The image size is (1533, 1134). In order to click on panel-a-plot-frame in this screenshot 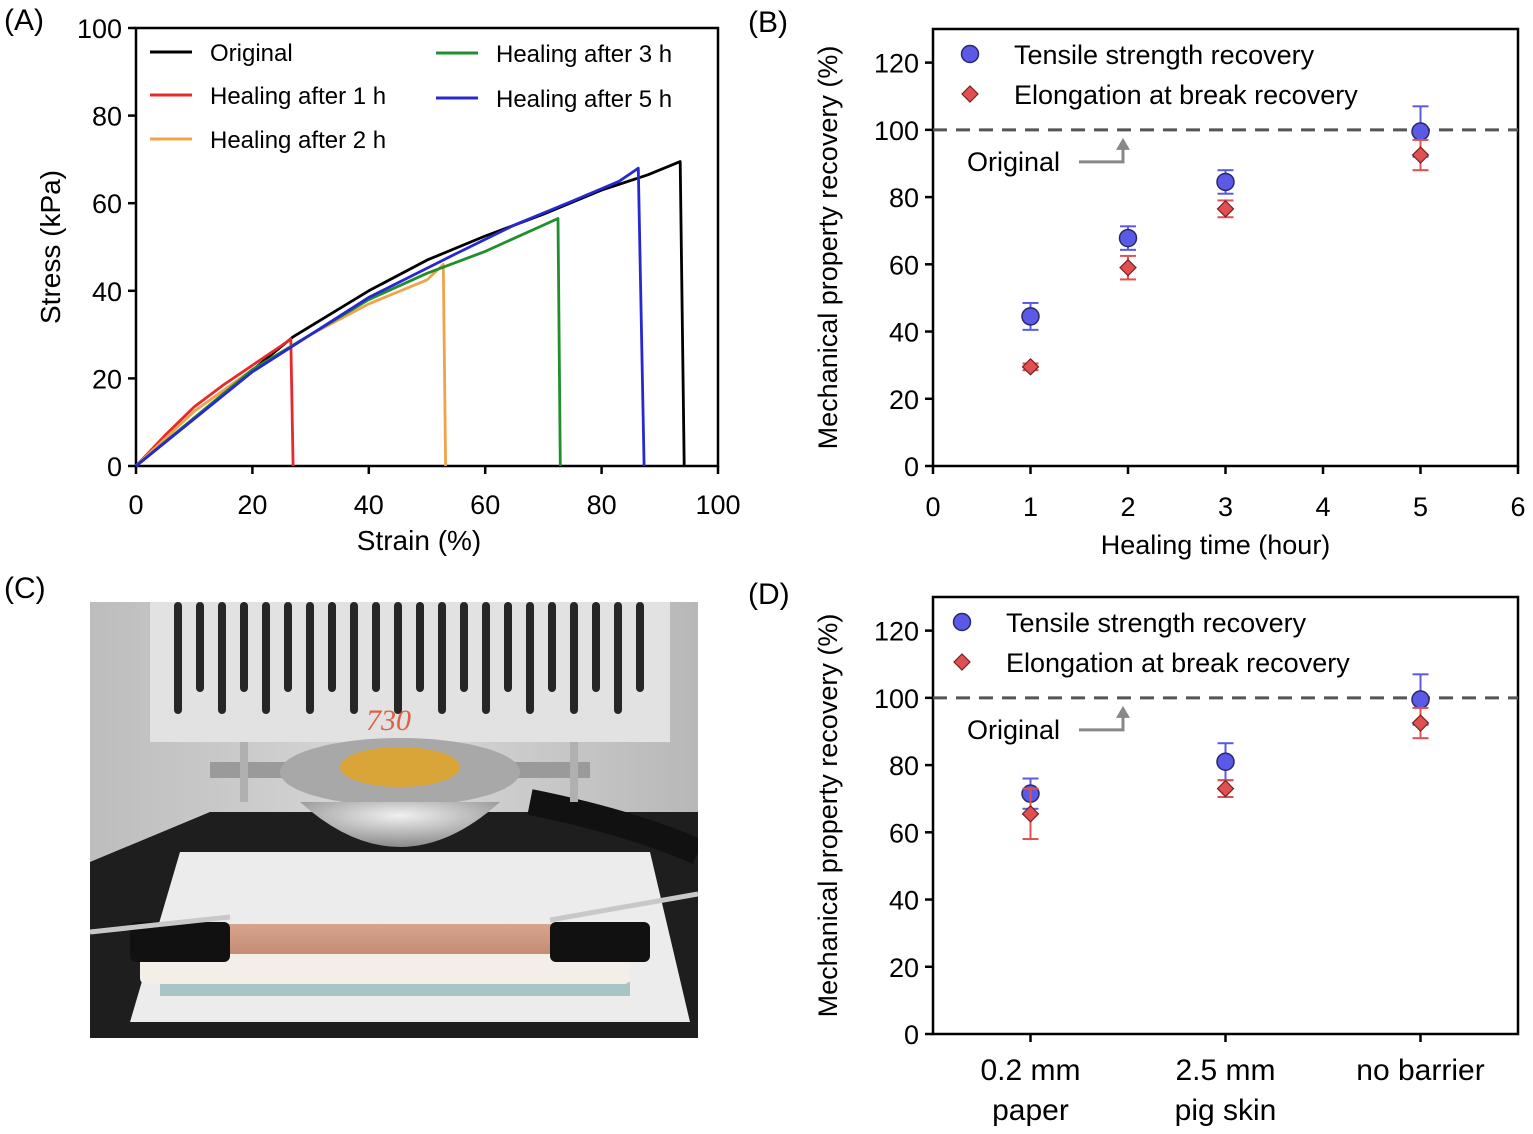, I will do `click(427, 247)`.